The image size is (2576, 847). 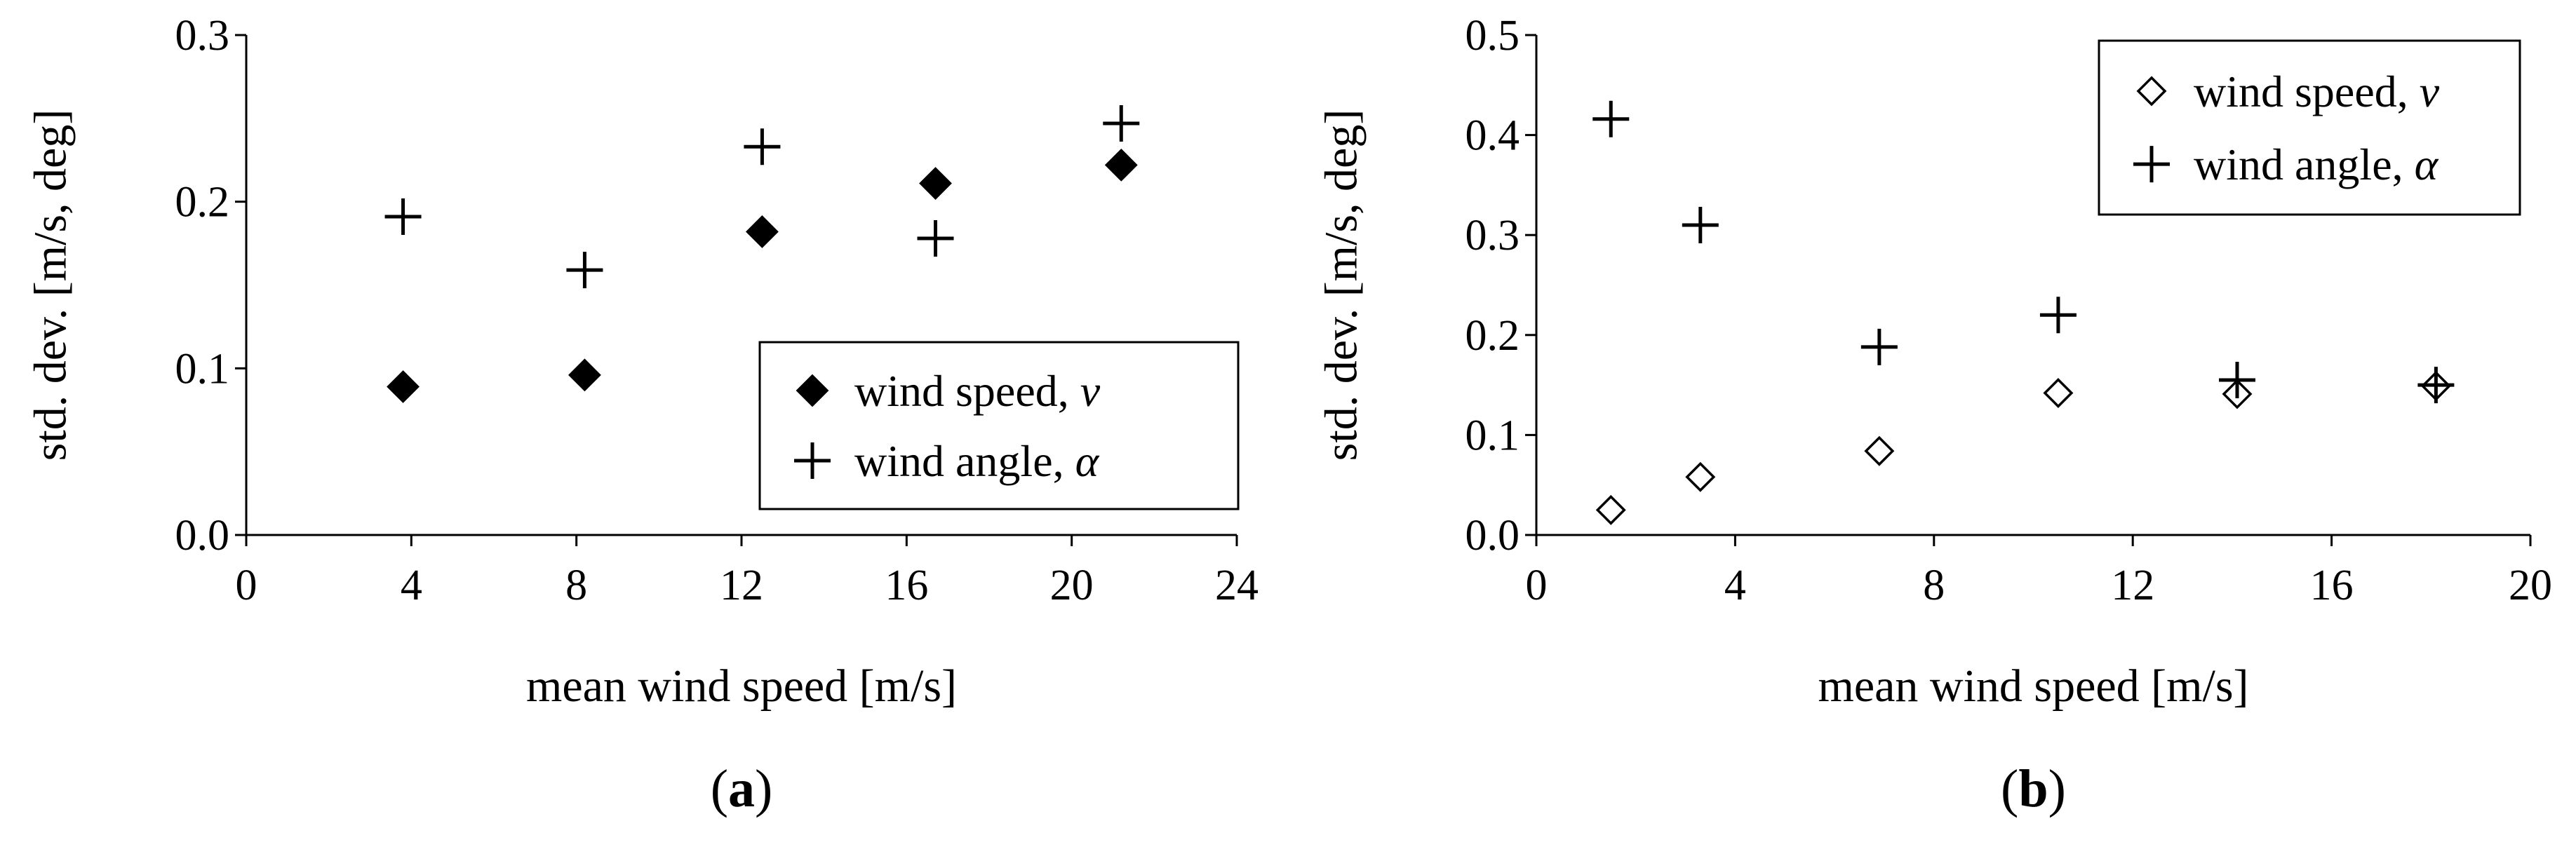 What do you see at coordinates (1492, 36) in the screenshot?
I see `y-tick-label: 0.5` at bounding box center [1492, 36].